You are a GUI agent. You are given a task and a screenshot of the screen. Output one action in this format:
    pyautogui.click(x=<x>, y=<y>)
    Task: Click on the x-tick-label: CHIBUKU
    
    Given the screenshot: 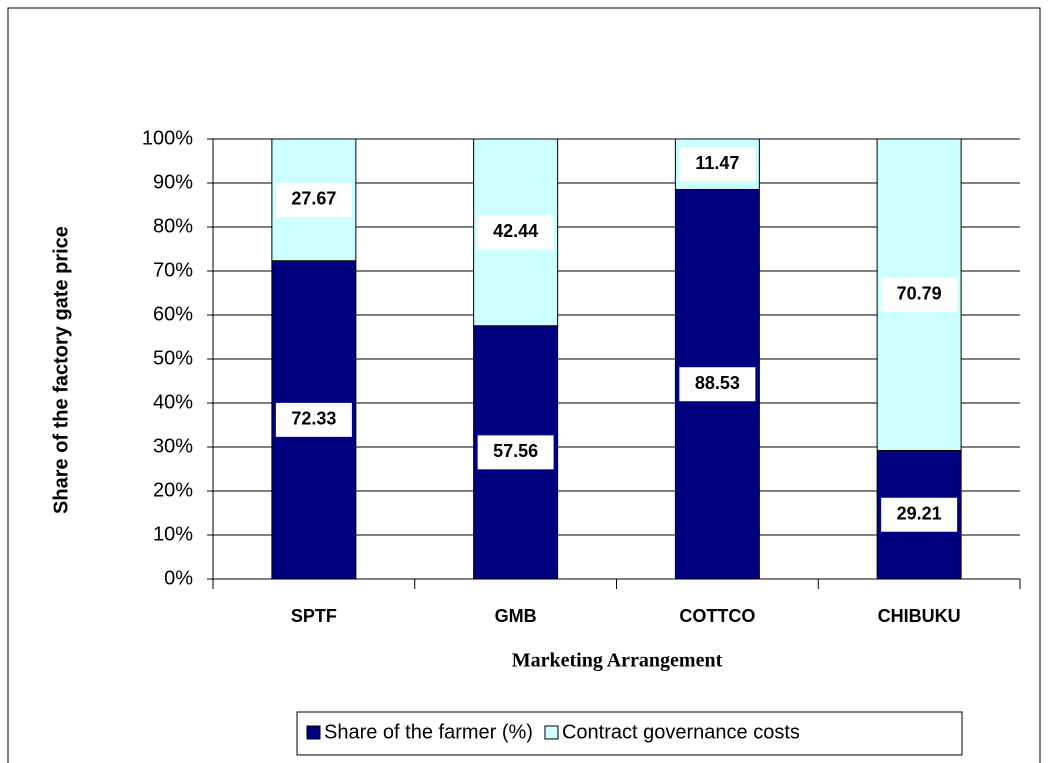 What is the action you would take?
    pyautogui.click(x=919, y=616)
    